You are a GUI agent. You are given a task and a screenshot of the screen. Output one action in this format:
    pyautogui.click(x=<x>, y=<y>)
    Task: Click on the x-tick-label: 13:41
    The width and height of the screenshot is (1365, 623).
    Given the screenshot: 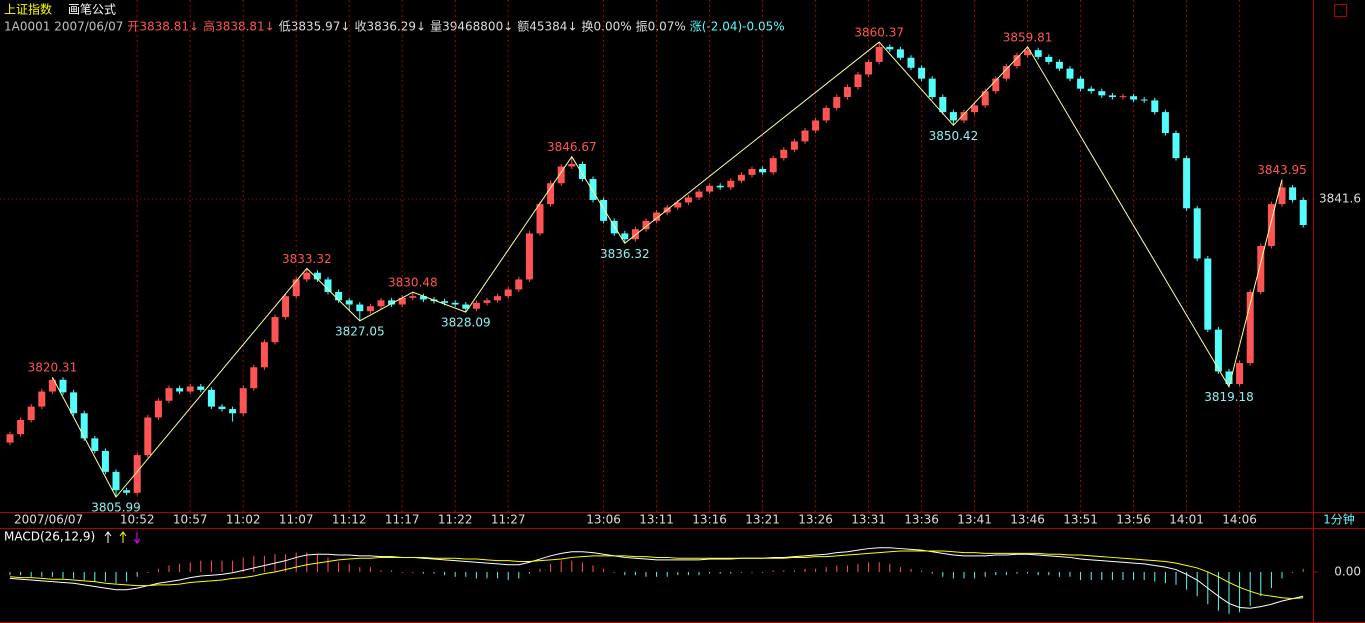 What is the action you would take?
    pyautogui.click(x=974, y=520)
    